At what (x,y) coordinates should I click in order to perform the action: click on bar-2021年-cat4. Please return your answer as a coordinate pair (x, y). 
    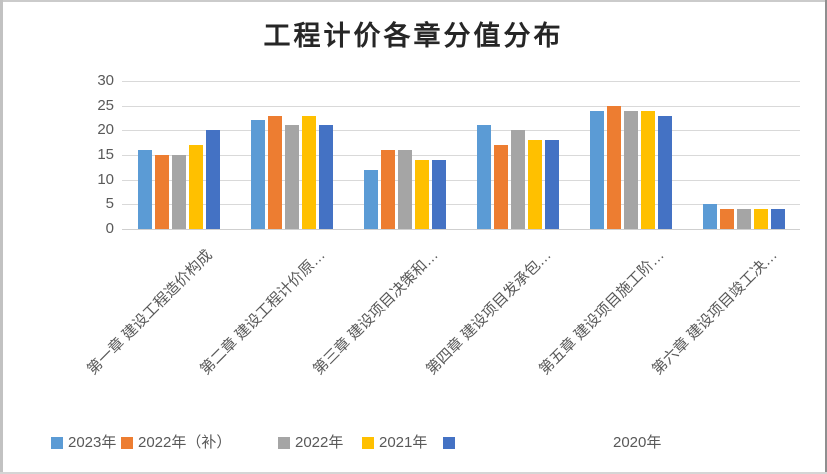
    Looking at the image, I should click on (534, 184).